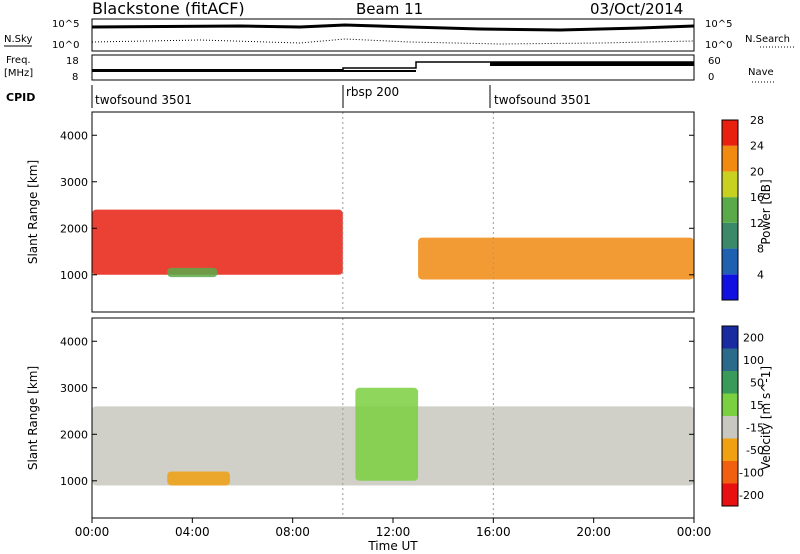 The width and height of the screenshot is (800, 554). I want to click on nave-label: Nave, so click(761, 72).